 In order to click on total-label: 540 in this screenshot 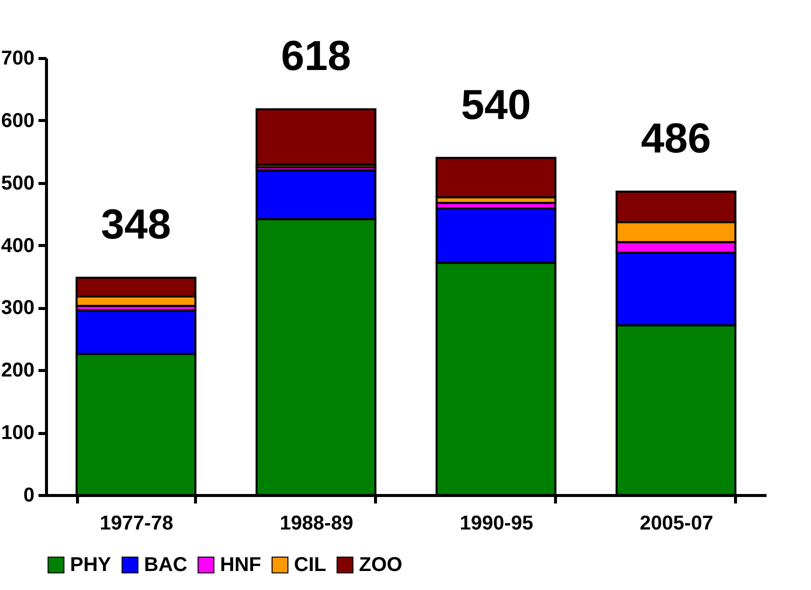, I will do `click(496, 104)`.